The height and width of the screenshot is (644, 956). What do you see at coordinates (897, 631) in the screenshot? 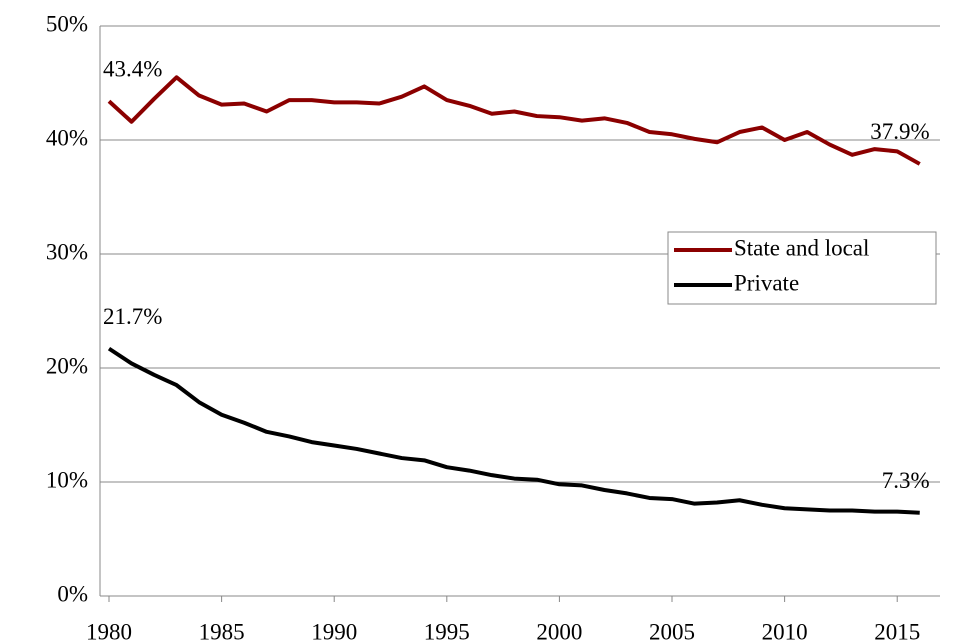
I see `x-tick-label: 2015` at bounding box center [897, 631].